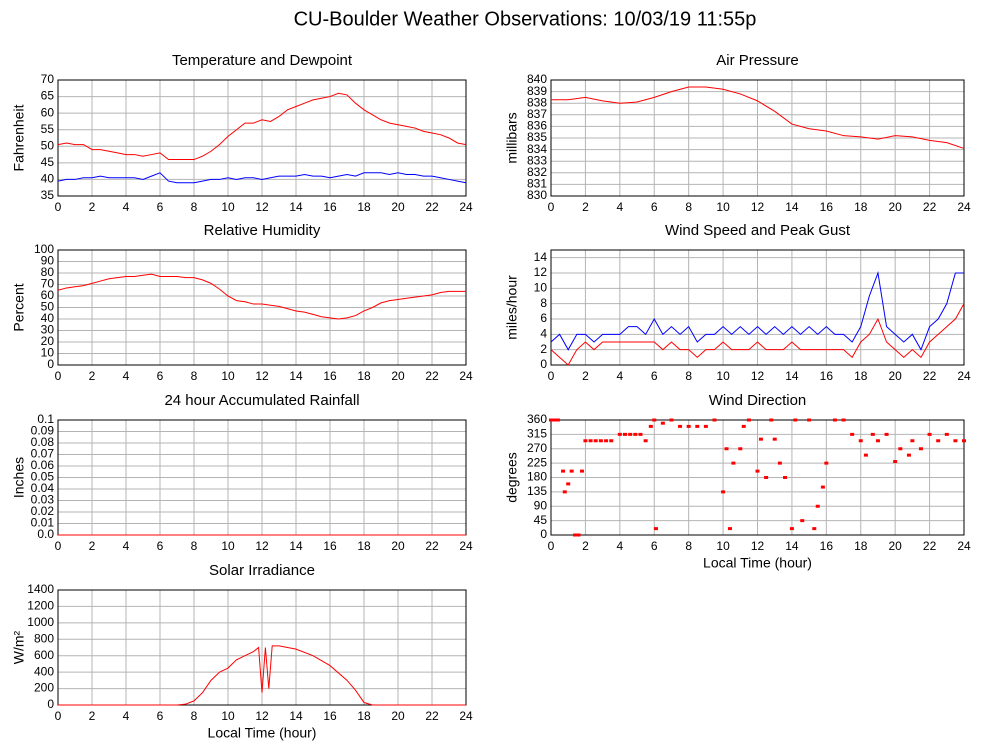 The image size is (1000, 745). What do you see at coordinates (43, 488) in the screenshot?
I see `y-tick-label: 0.04` at bounding box center [43, 488].